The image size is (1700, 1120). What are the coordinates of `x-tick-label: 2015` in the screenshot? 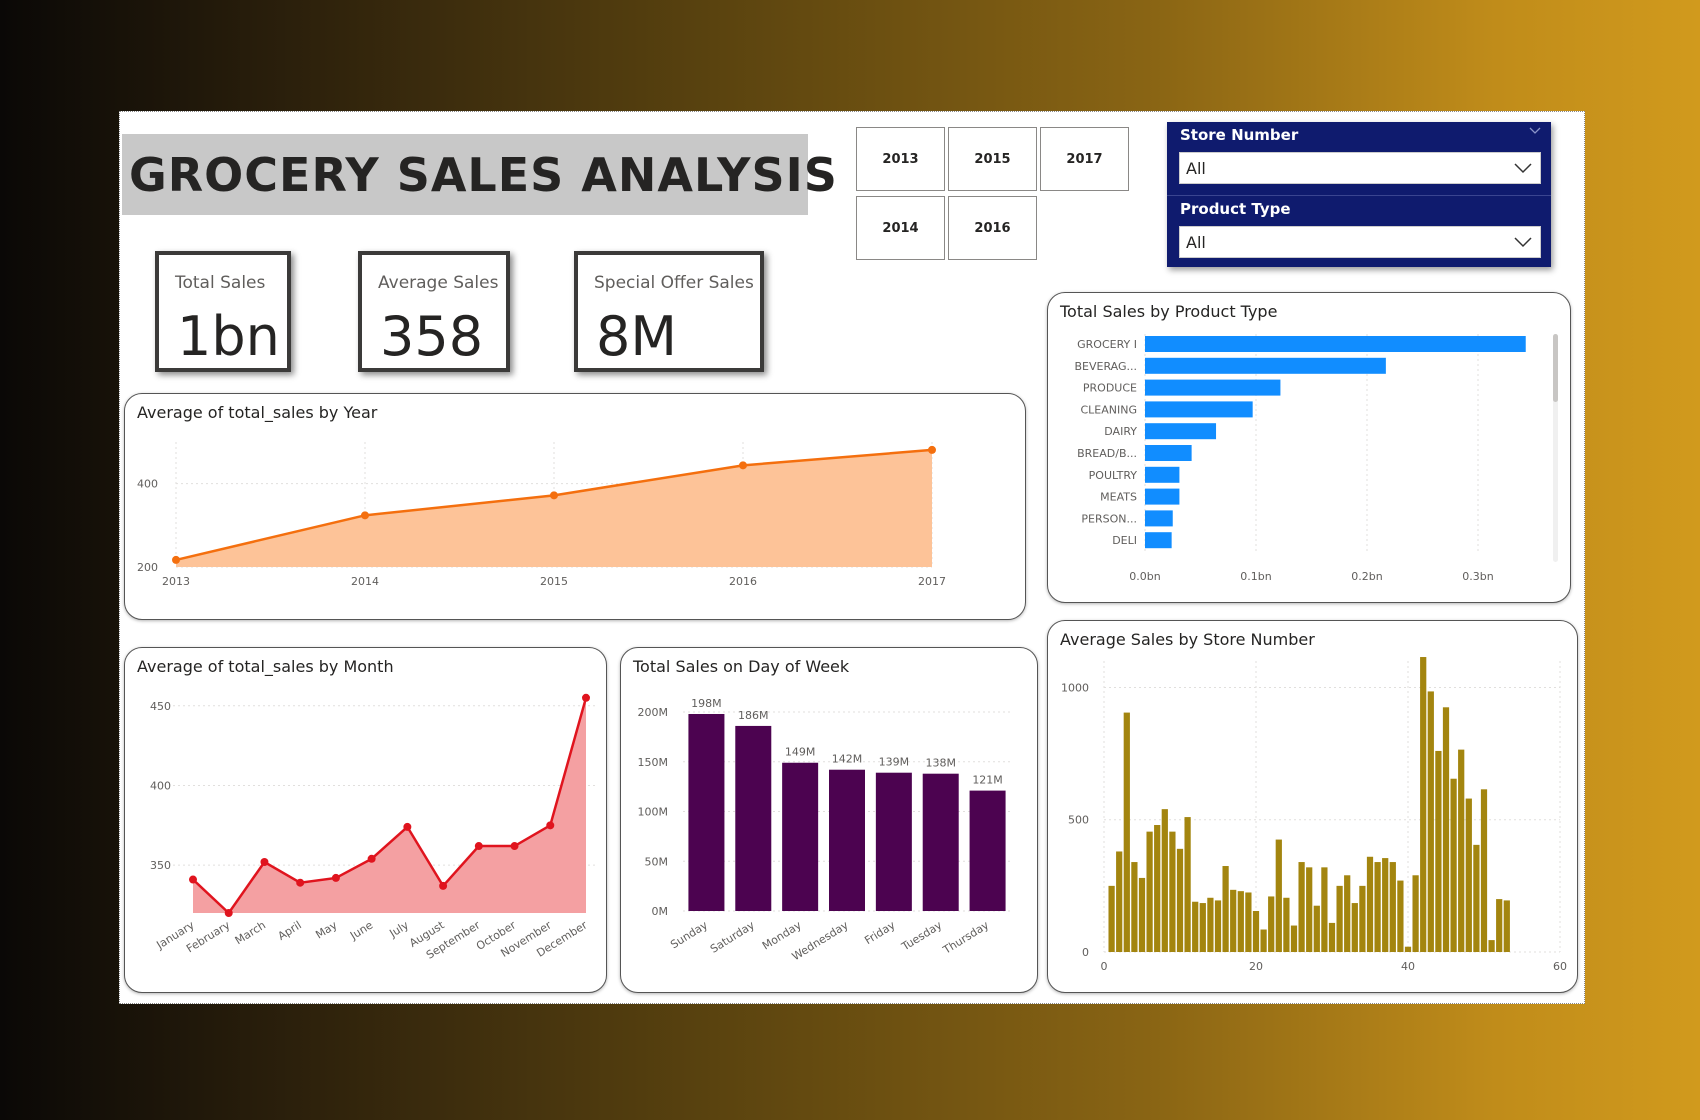 It's located at (554, 581).